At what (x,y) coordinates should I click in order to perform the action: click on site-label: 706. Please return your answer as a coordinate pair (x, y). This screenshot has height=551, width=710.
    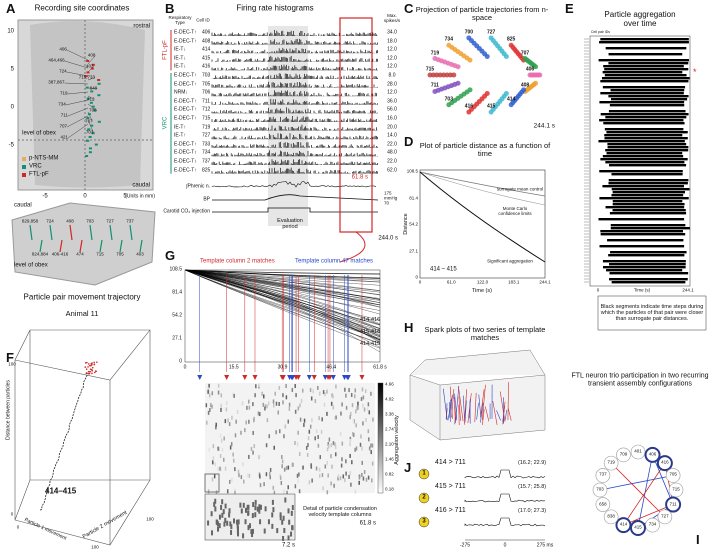
    Looking at the image, I should click on (93, 110).